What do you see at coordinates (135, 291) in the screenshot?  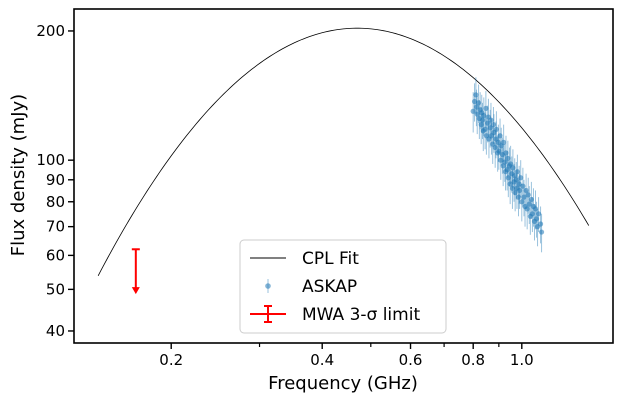 I see `mwa-limit-arrow` at bounding box center [135, 291].